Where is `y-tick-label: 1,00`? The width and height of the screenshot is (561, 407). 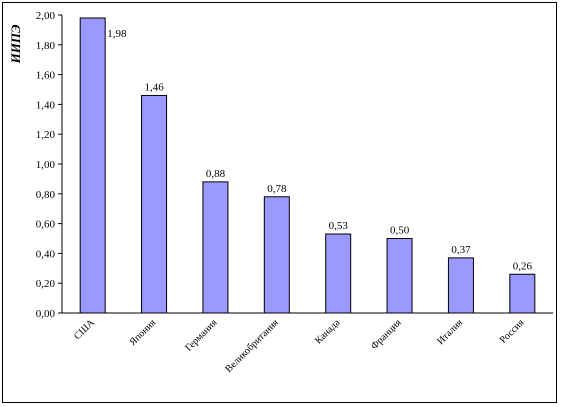 y-tick-label: 1,00 is located at coordinates (46, 165).